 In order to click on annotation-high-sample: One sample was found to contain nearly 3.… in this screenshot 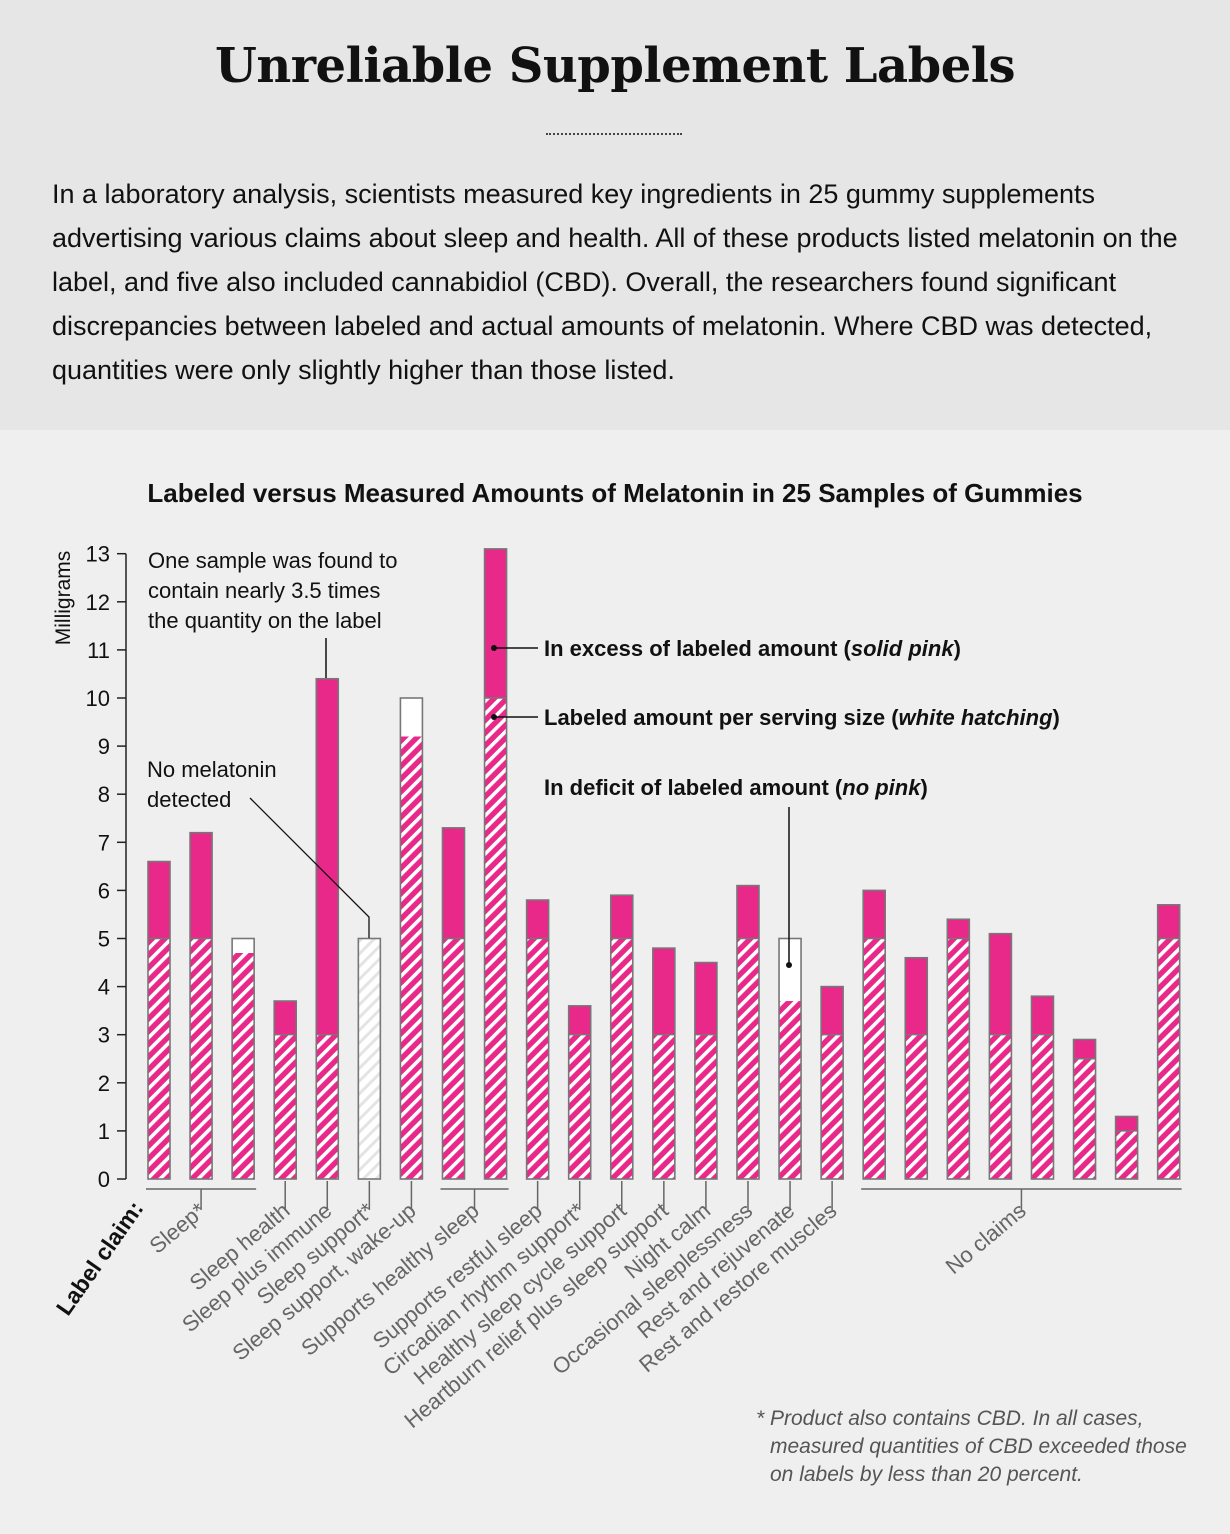, I will do `click(272, 613)`.